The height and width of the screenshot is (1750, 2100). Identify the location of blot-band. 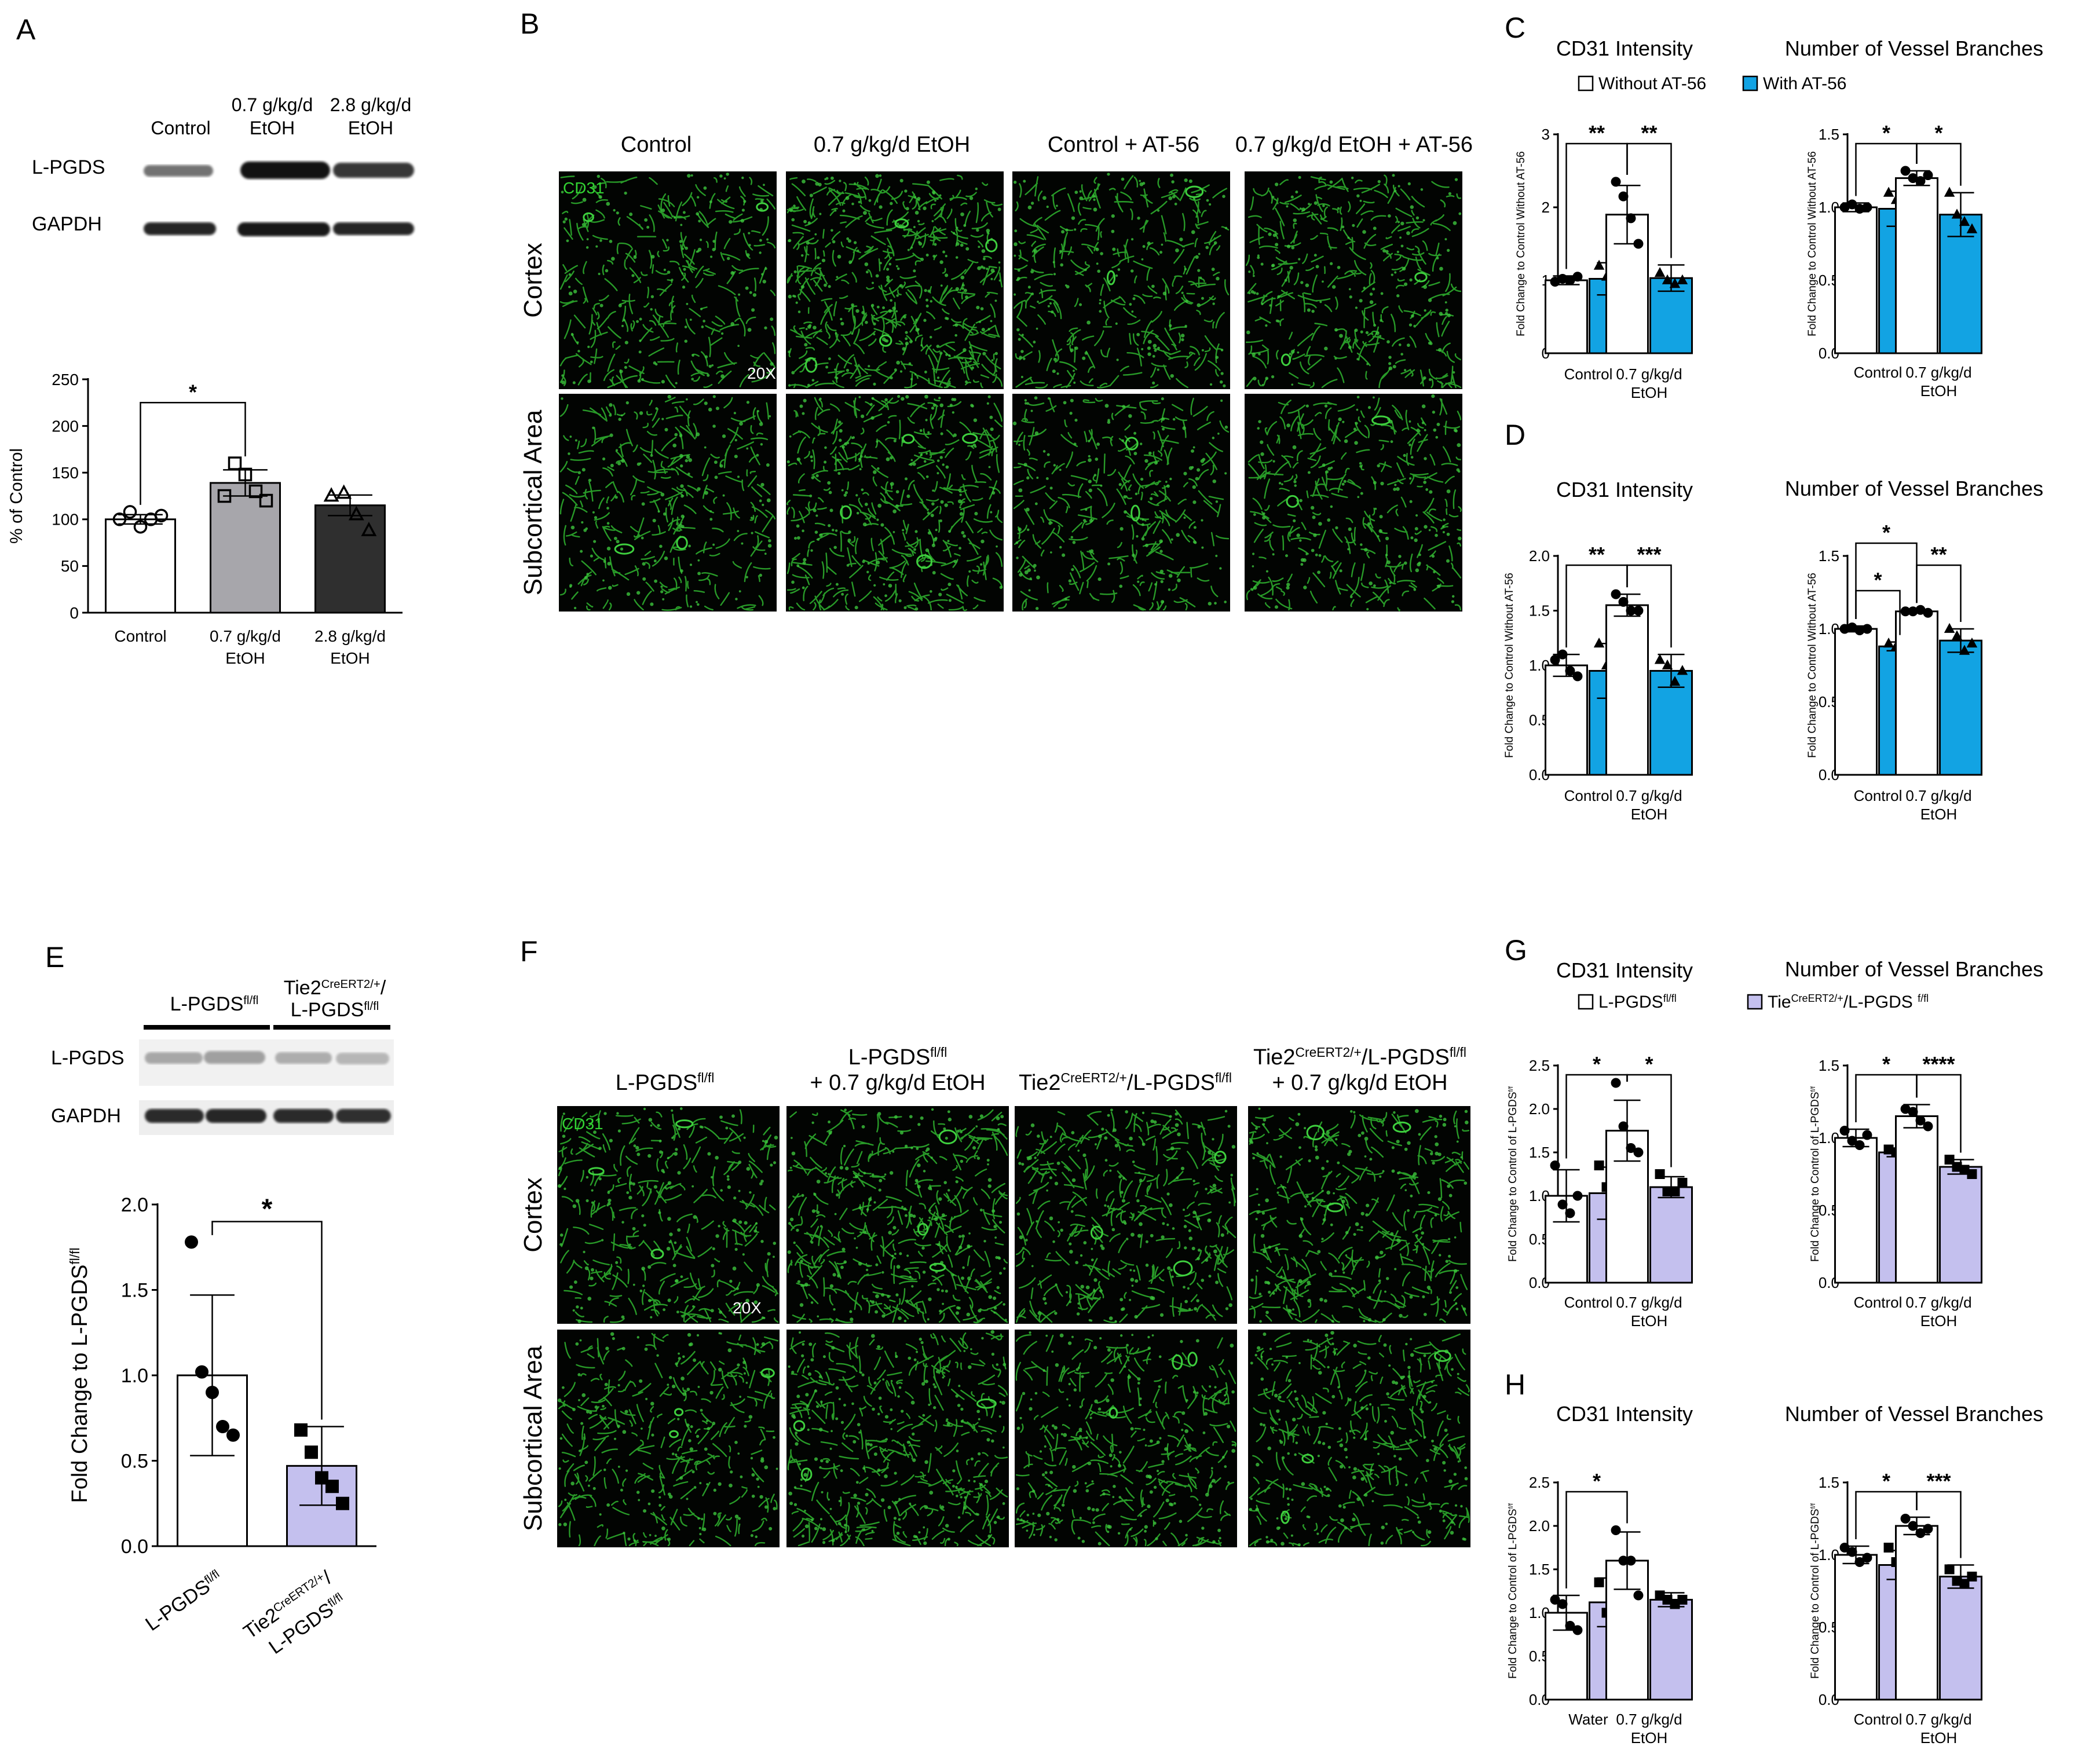
(363, 1116).